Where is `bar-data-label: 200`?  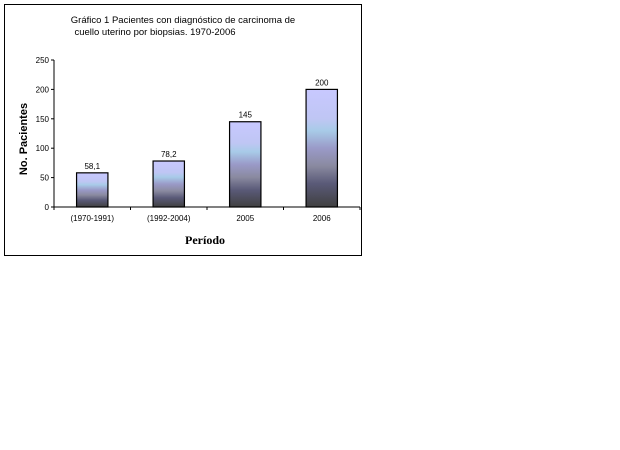 bar-data-label: 200 is located at coordinates (322, 82).